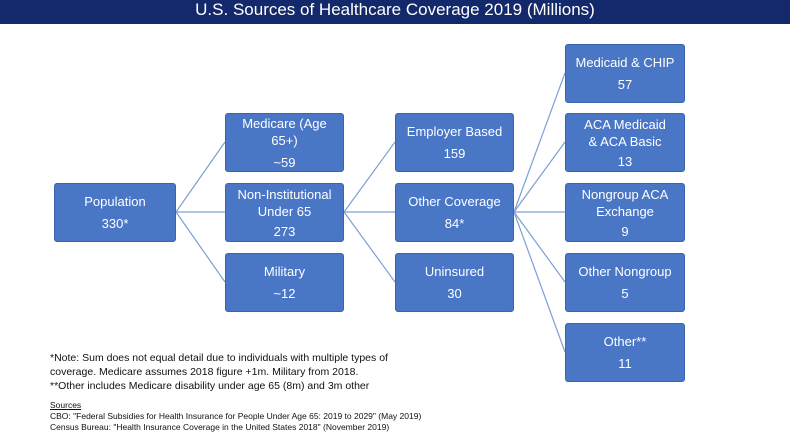 The width and height of the screenshot is (790, 433). I want to click on node-aca-medicaid-value: 13, so click(625, 161).